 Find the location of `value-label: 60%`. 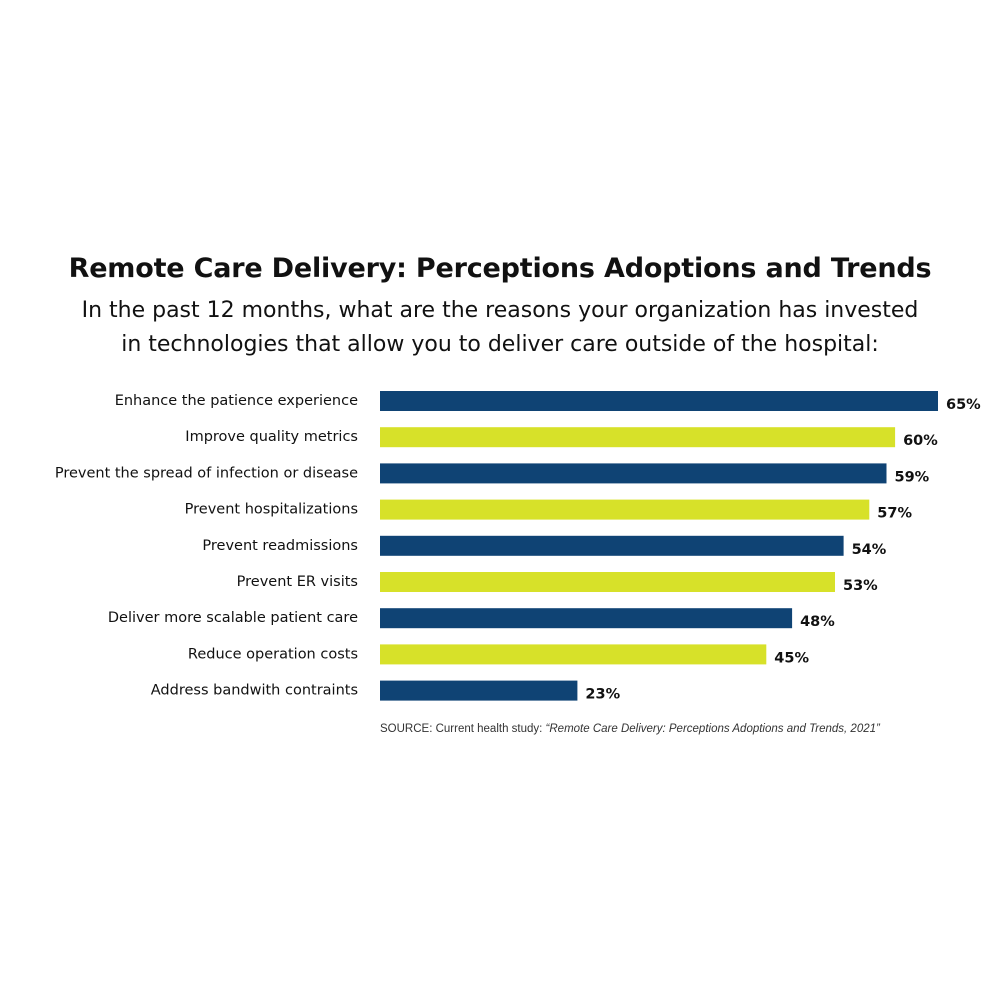

value-label: 60% is located at coordinates (920, 441).